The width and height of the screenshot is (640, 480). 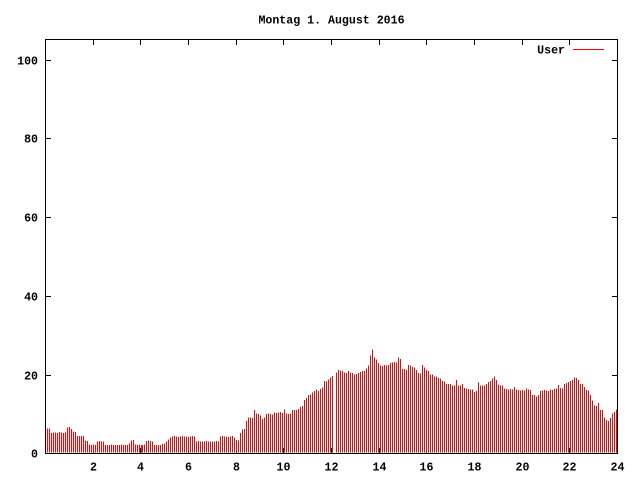 I want to click on svg-text: 8, so click(x=236, y=468).